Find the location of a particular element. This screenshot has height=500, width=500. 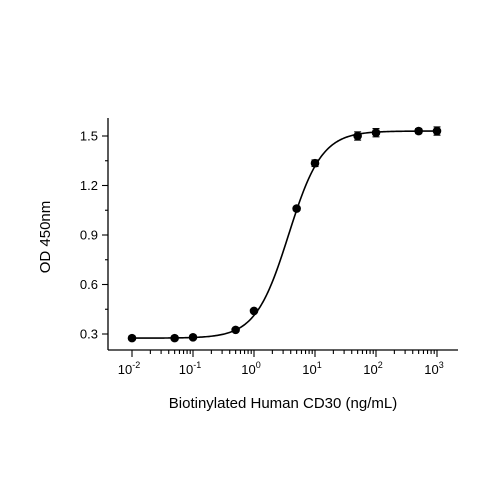

y-axis-title: OD 450nm is located at coordinates (45, 237).